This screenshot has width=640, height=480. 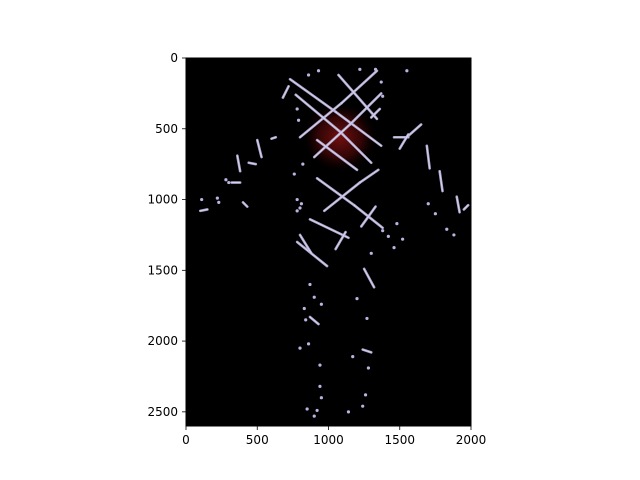 I want to click on y-tick-label: 500, so click(x=166, y=129).